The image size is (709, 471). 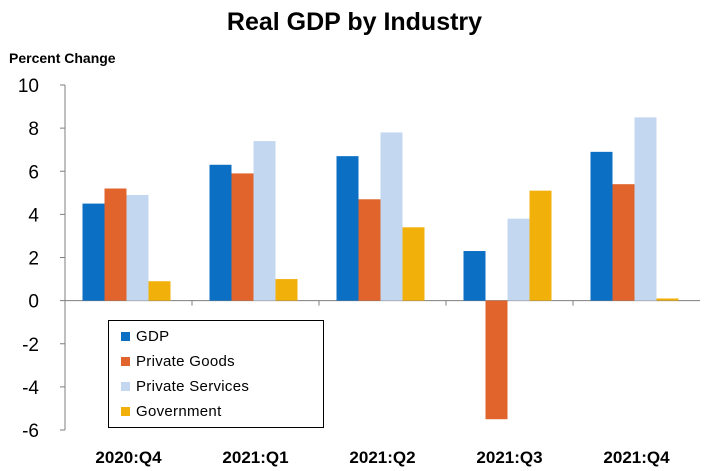 What do you see at coordinates (264, 221) in the screenshot?
I see `bar-private-services-2021-q1` at bounding box center [264, 221].